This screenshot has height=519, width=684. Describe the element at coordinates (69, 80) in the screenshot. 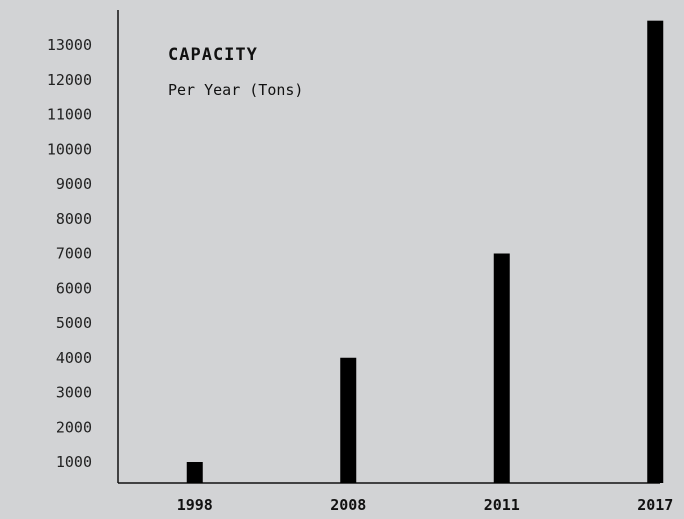

I see `y-tick-label: 12000` at that location.